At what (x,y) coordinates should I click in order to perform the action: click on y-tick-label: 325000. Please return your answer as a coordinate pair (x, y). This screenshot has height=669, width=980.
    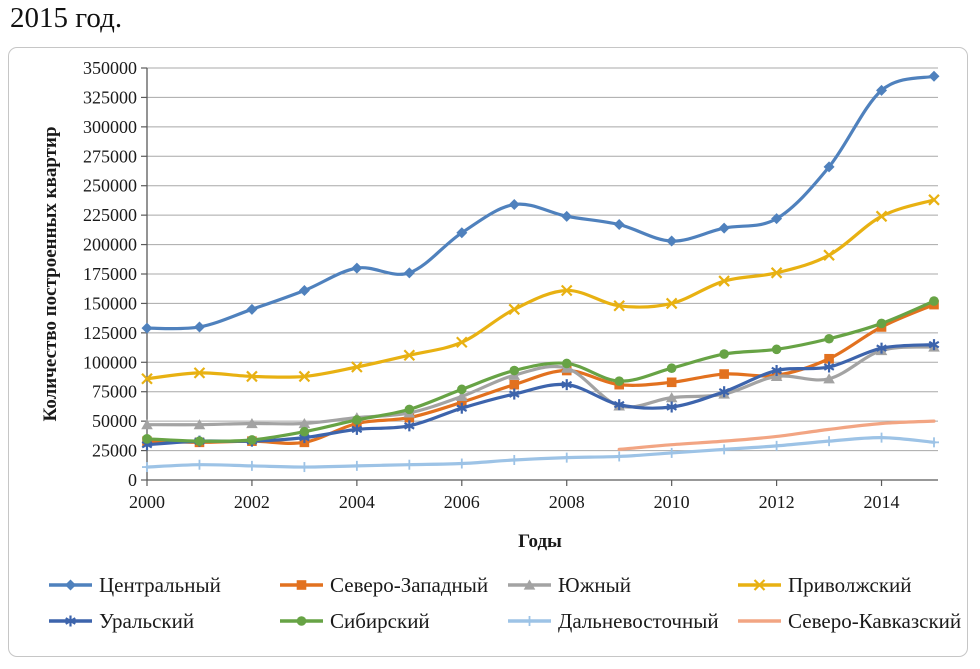
    Looking at the image, I should click on (110, 97).